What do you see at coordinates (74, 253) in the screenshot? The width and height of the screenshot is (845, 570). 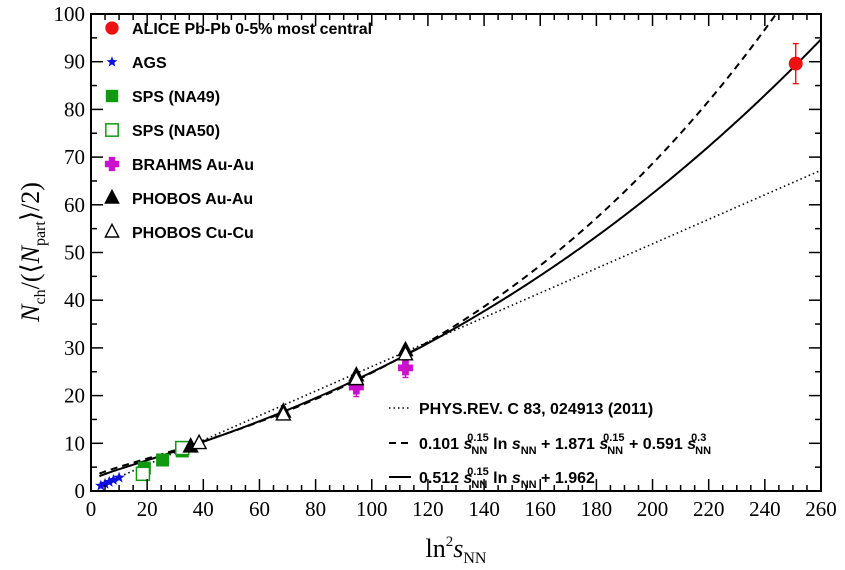 I see `y-tick-label: 50` at bounding box center [74, 253].